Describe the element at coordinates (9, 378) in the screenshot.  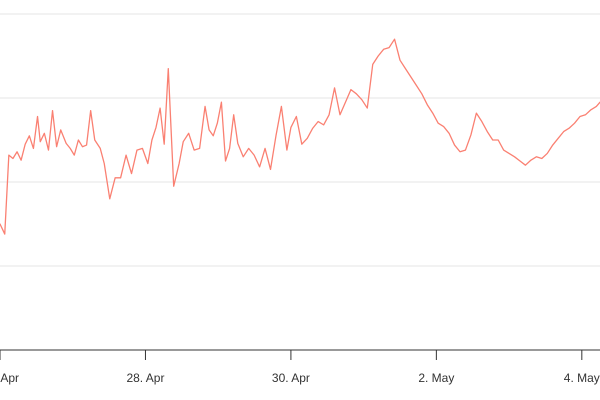
I see `x-tick-label: 26. Apr` at that location.